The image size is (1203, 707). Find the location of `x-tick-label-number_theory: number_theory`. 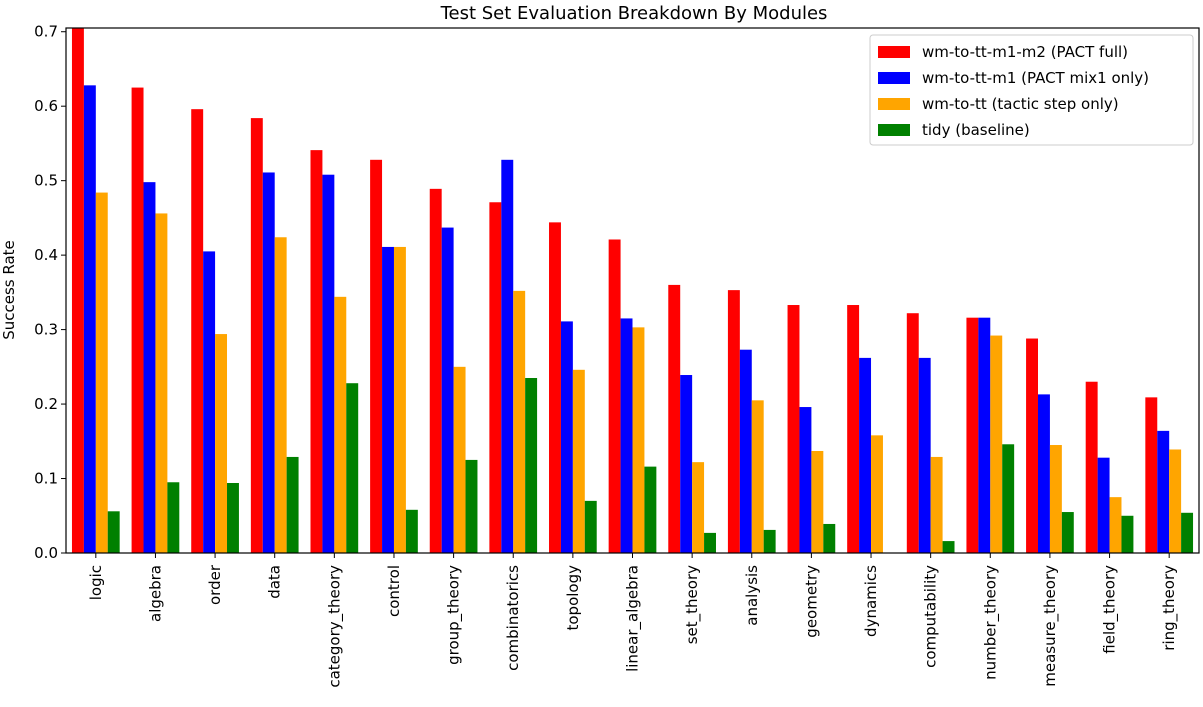

x-tick-label-number_theory: number_theory is located at coordinates (990, 622).